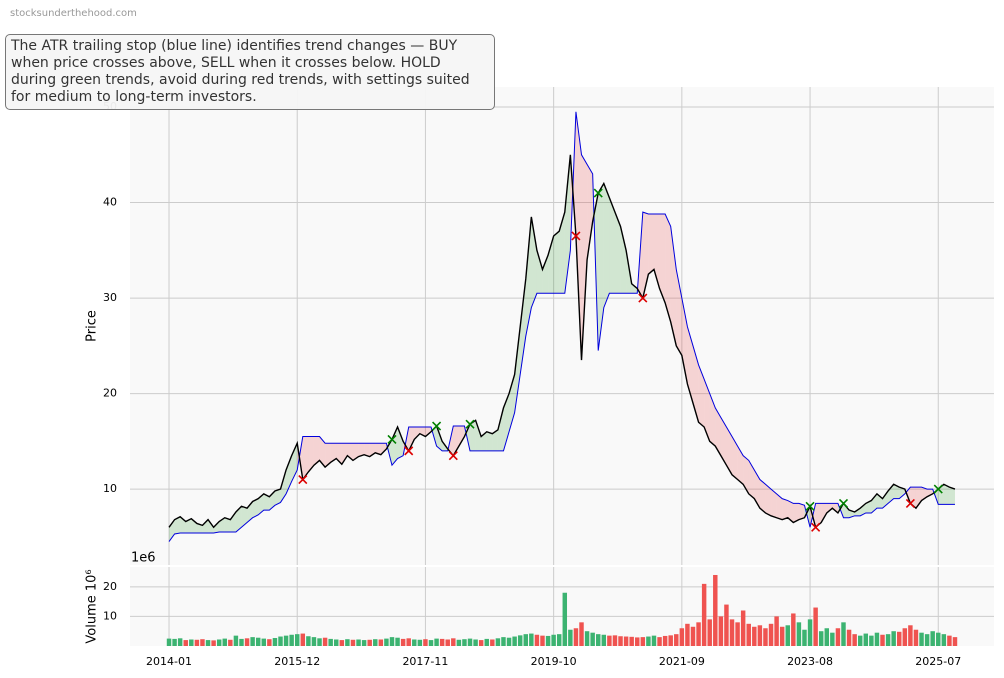 The height and width of the screenshot is (678, 1004). I want to click on offset-text: 1e6, so click(143, 558).